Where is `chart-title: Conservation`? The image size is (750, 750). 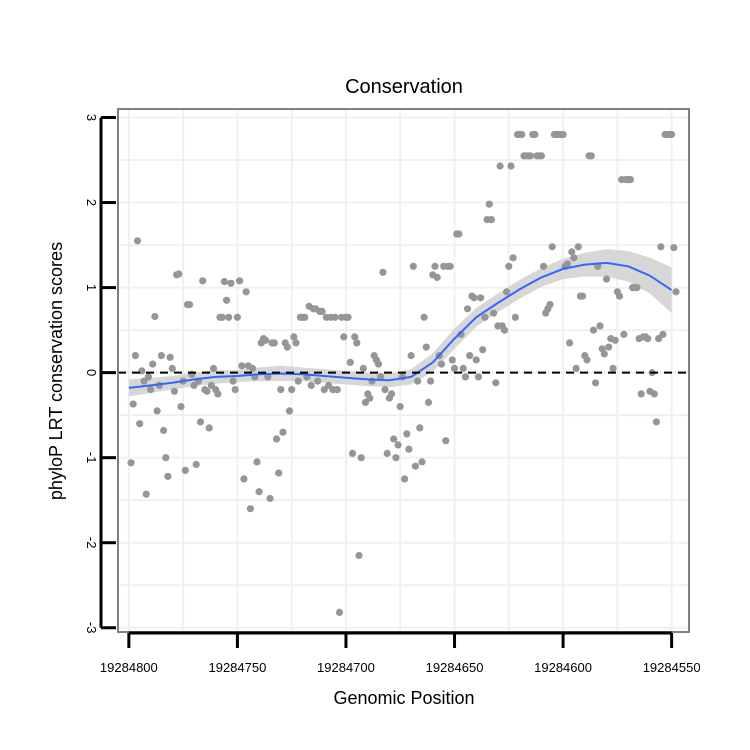
chart-title: Conservation is located at coordinates (404, 87).